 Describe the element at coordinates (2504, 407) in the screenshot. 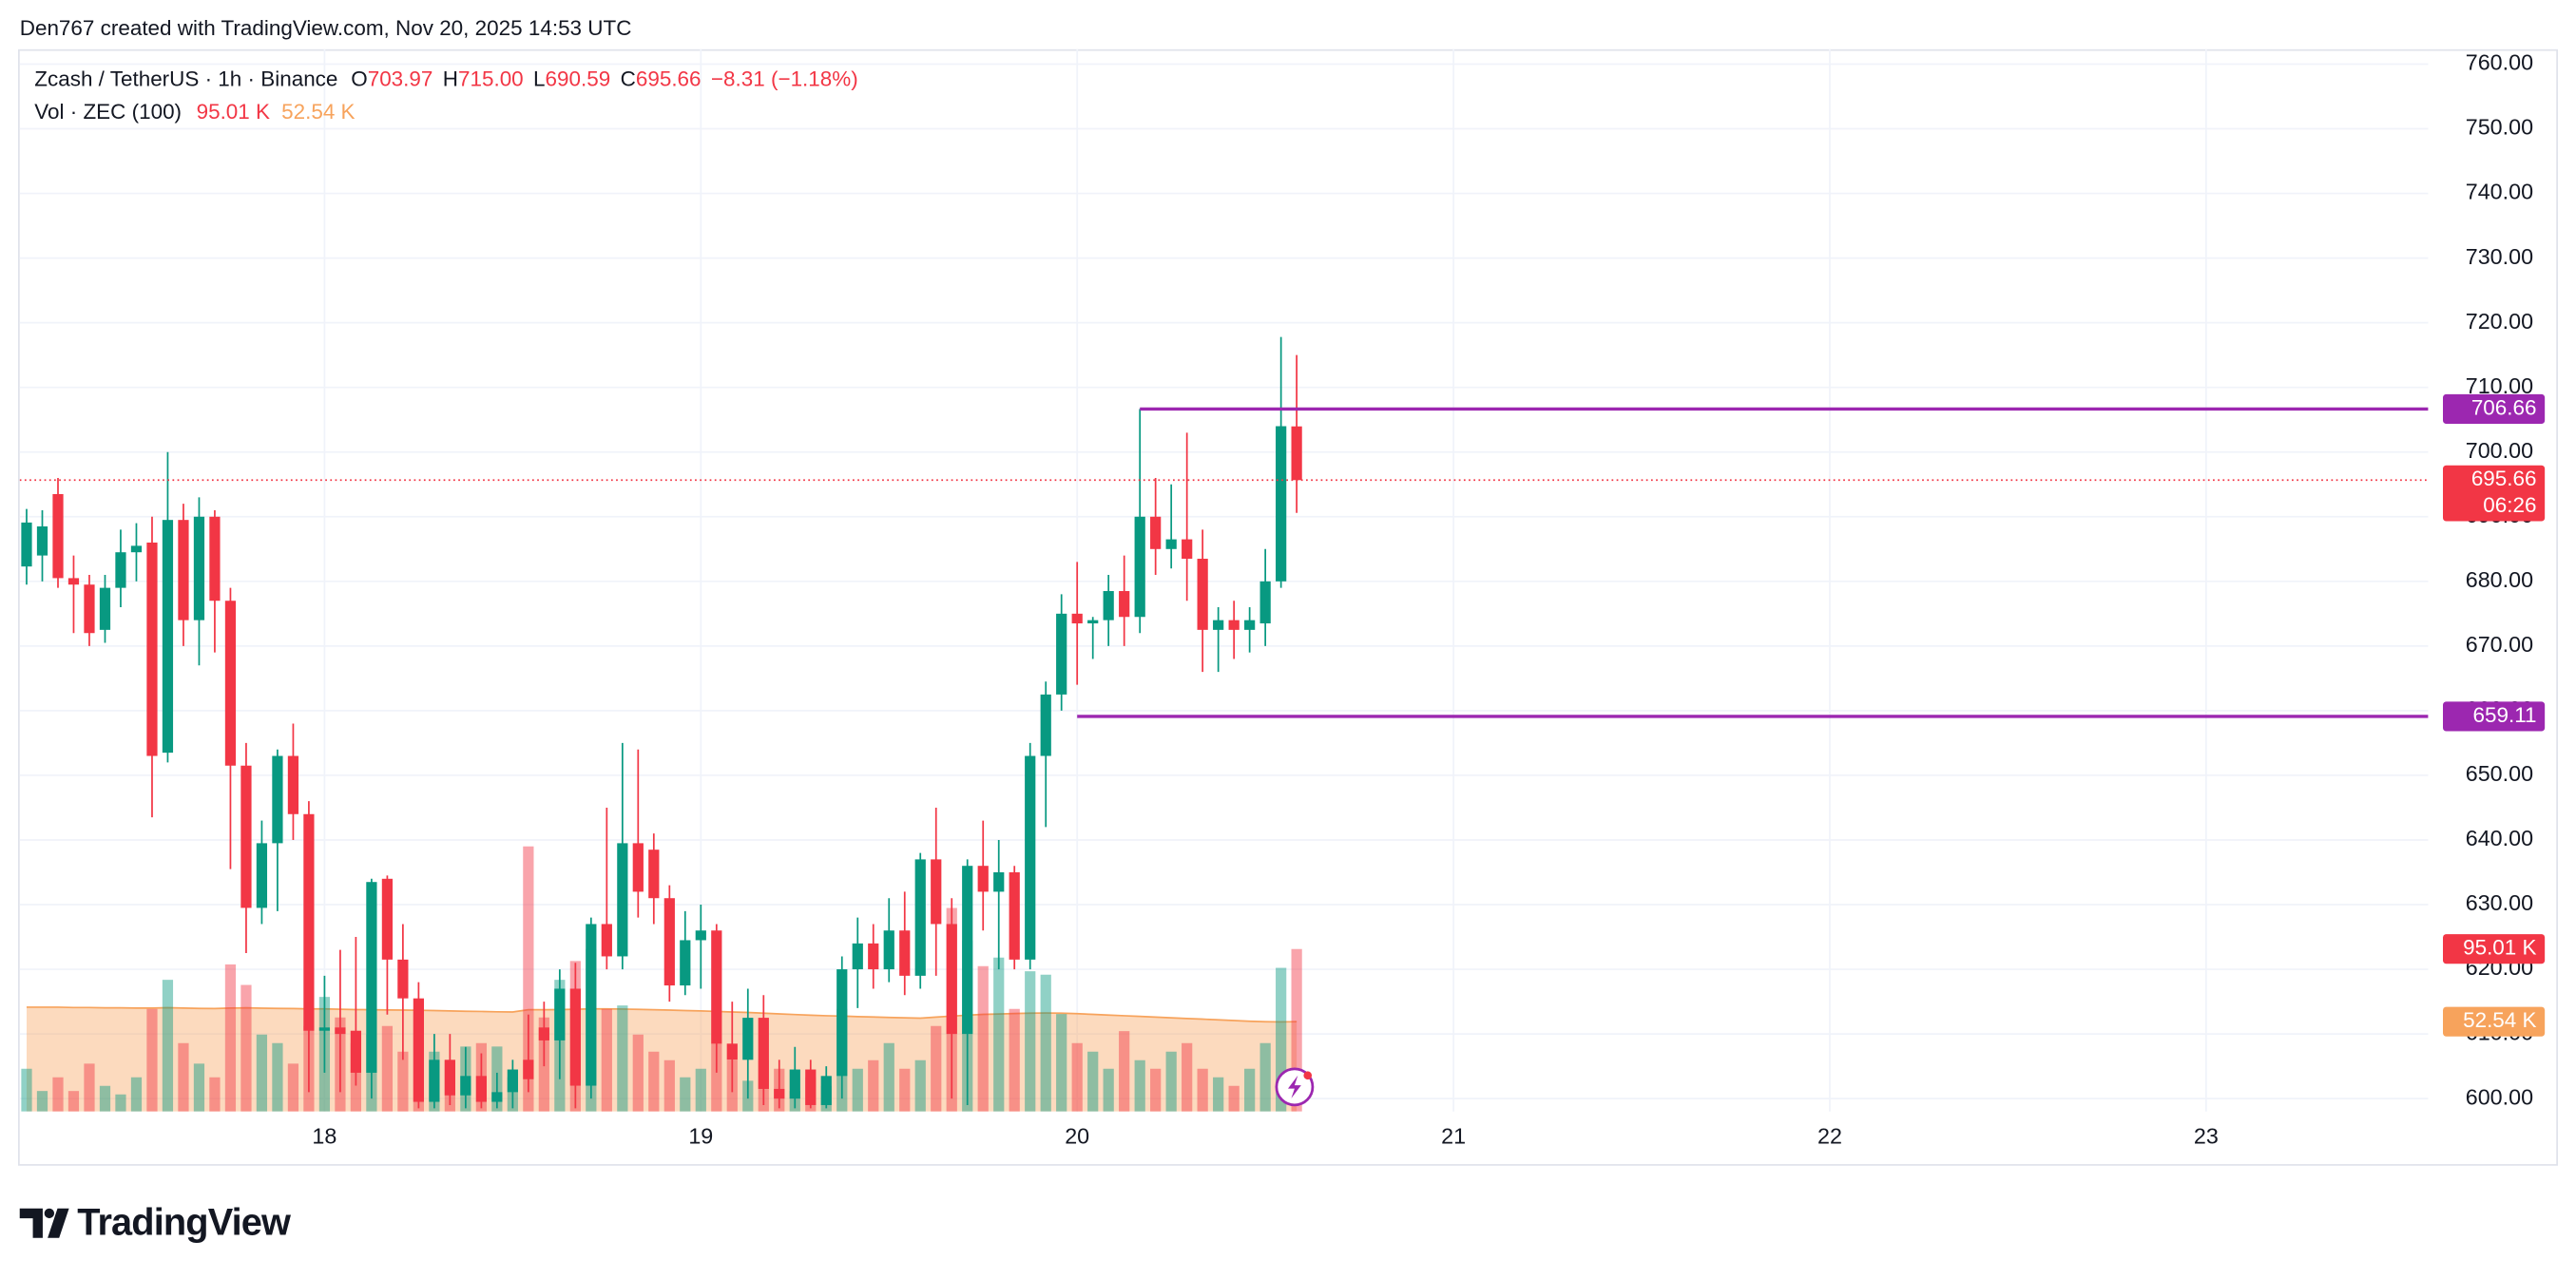

I see `line-price-badge: 706.66` at that location.